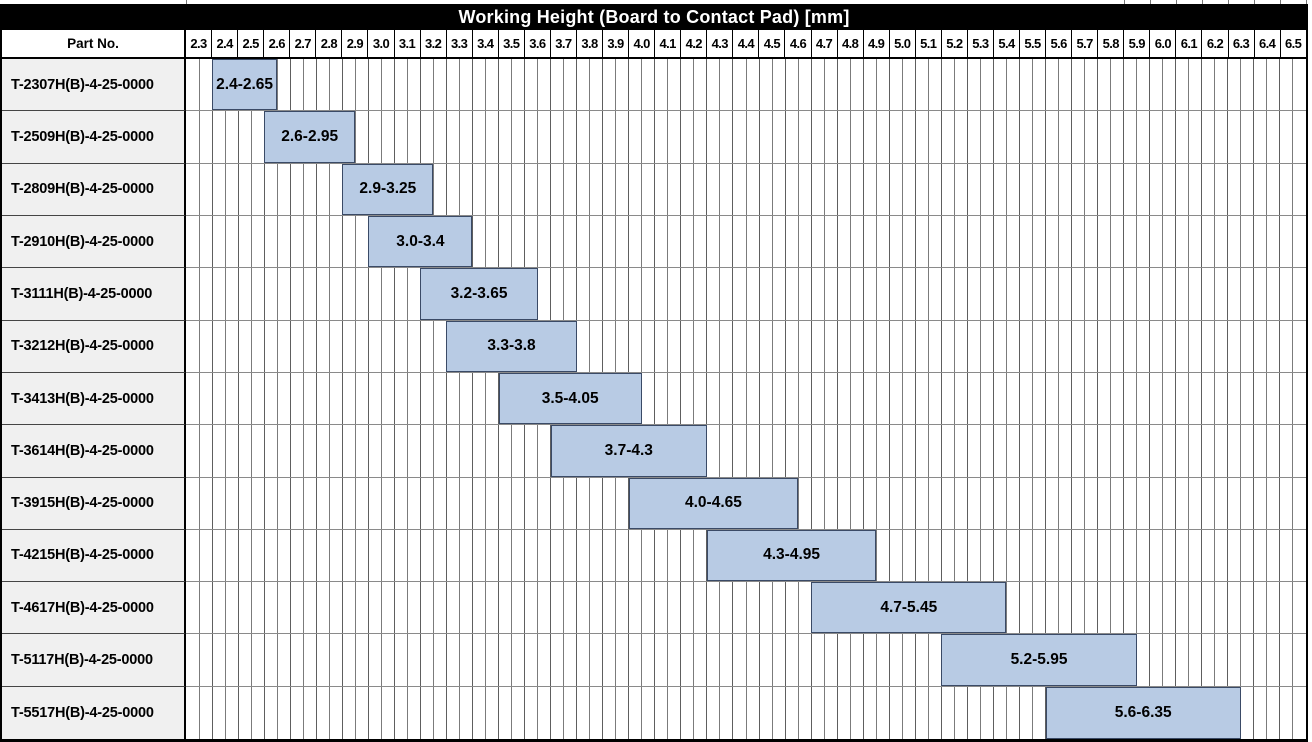  I want to click on scale-tick-label: 3.6, so click(538, 43).